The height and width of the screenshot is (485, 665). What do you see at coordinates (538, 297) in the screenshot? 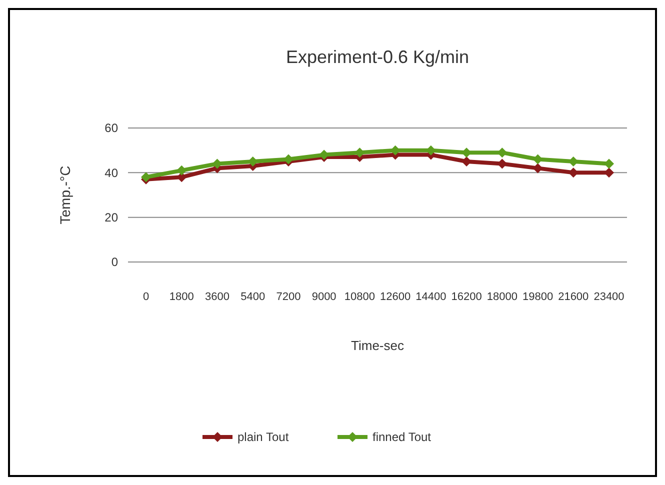
I see `x-tick-label: 19800` at bounding box center [538, 297].